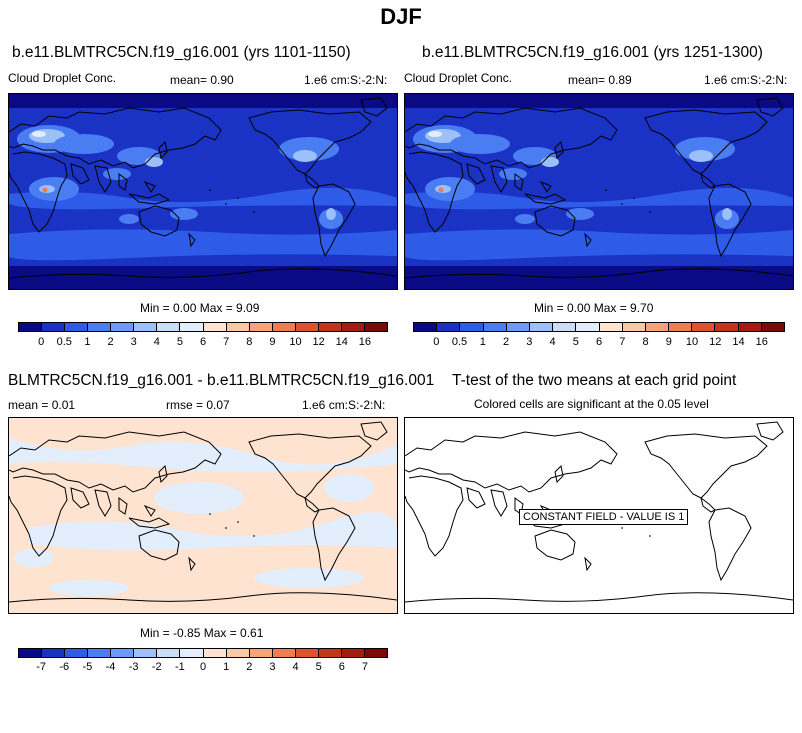 This screenshot has height=733, width=802. I want to click on map-svg-top-left, so click(203, 191).